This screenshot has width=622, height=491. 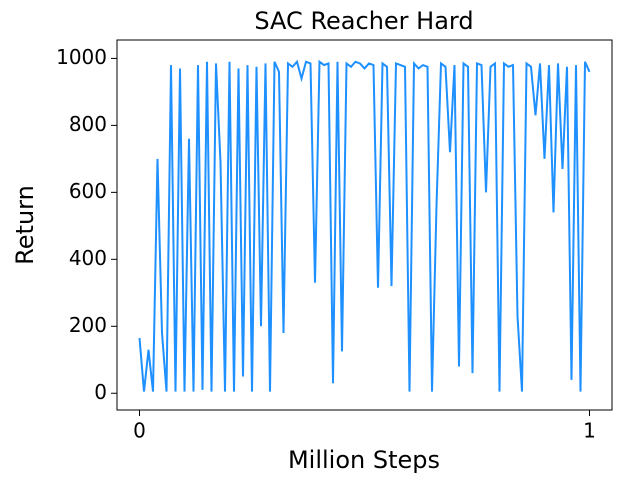 What do you see at coordinates (364, 460) in the screenshot?
I see `x-axis-label: Million Steps` at bounding box center [364, 460].